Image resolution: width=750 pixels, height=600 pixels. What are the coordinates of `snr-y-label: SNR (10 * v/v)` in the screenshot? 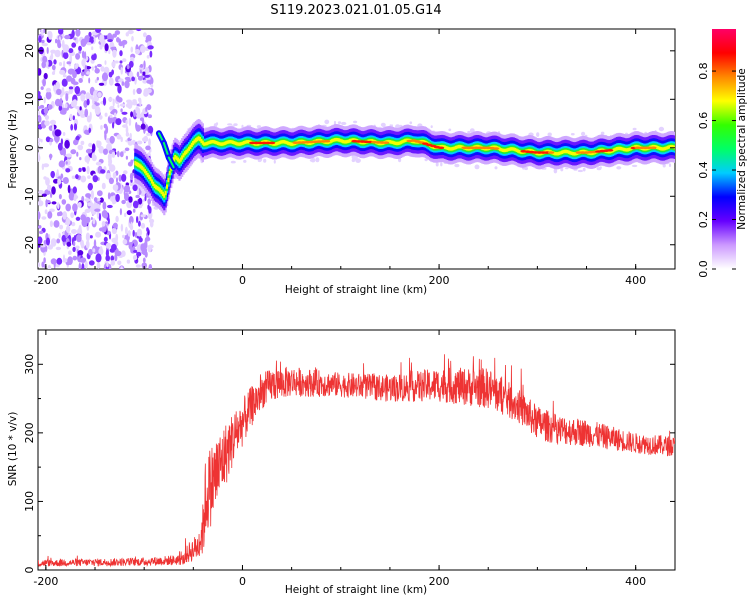 It's located at (13, 449).